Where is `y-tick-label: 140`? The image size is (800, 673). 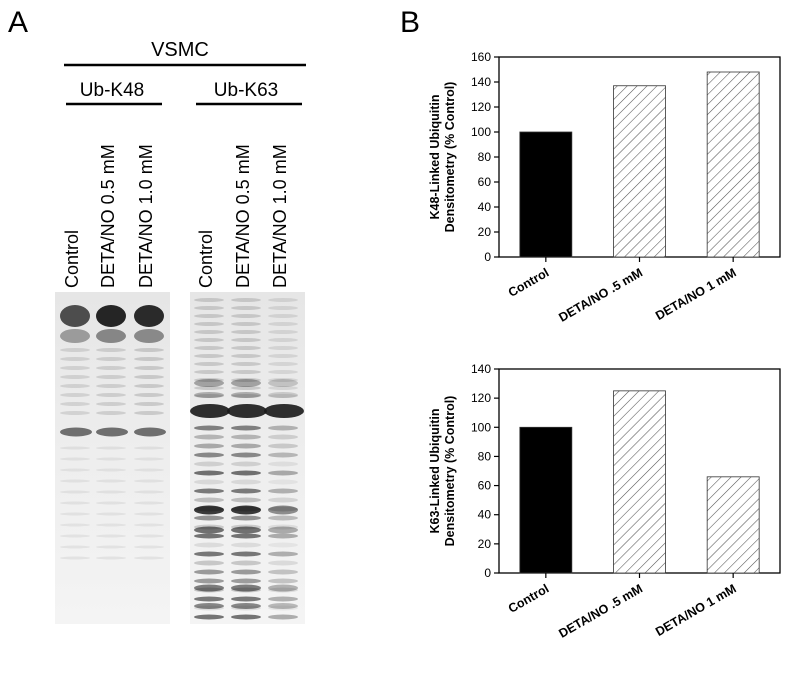 y-tick-label: 140 is located at coordinates (481, 82).